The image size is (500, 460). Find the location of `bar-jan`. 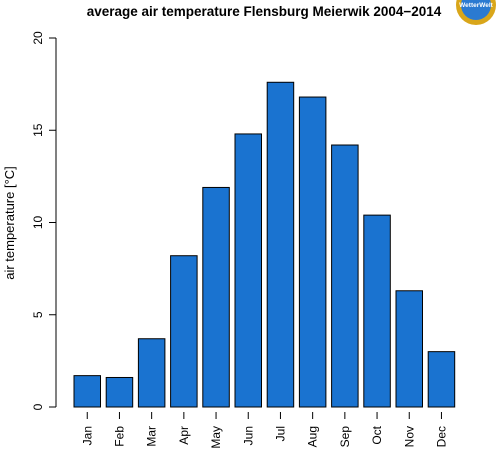

bar-jan is located at coordinates (87, 391).